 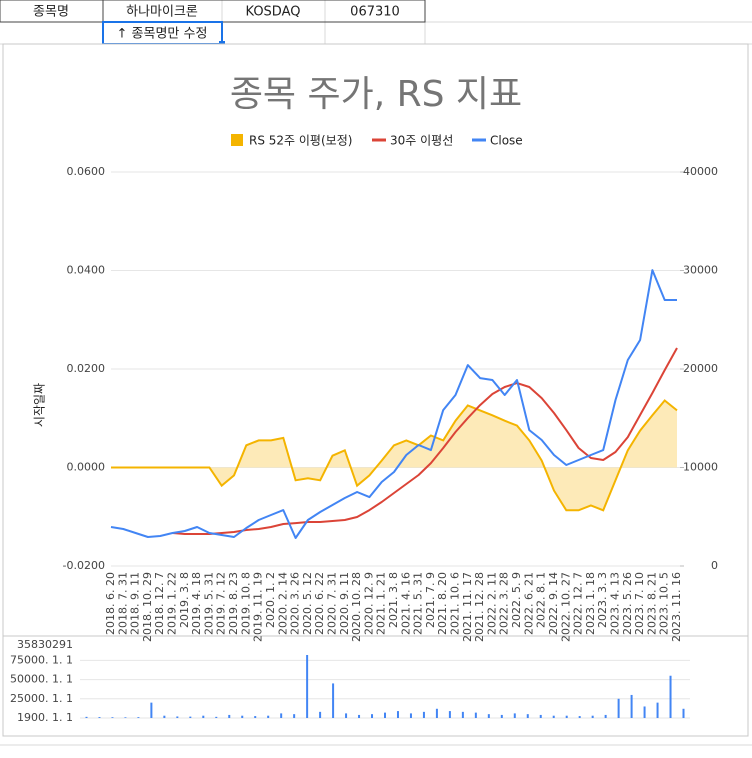 What do you see at coordinates (368, 603) in the screenshot?
I see `x-tick-label: 2020. 12. 9` at bounding box center [368, 603].